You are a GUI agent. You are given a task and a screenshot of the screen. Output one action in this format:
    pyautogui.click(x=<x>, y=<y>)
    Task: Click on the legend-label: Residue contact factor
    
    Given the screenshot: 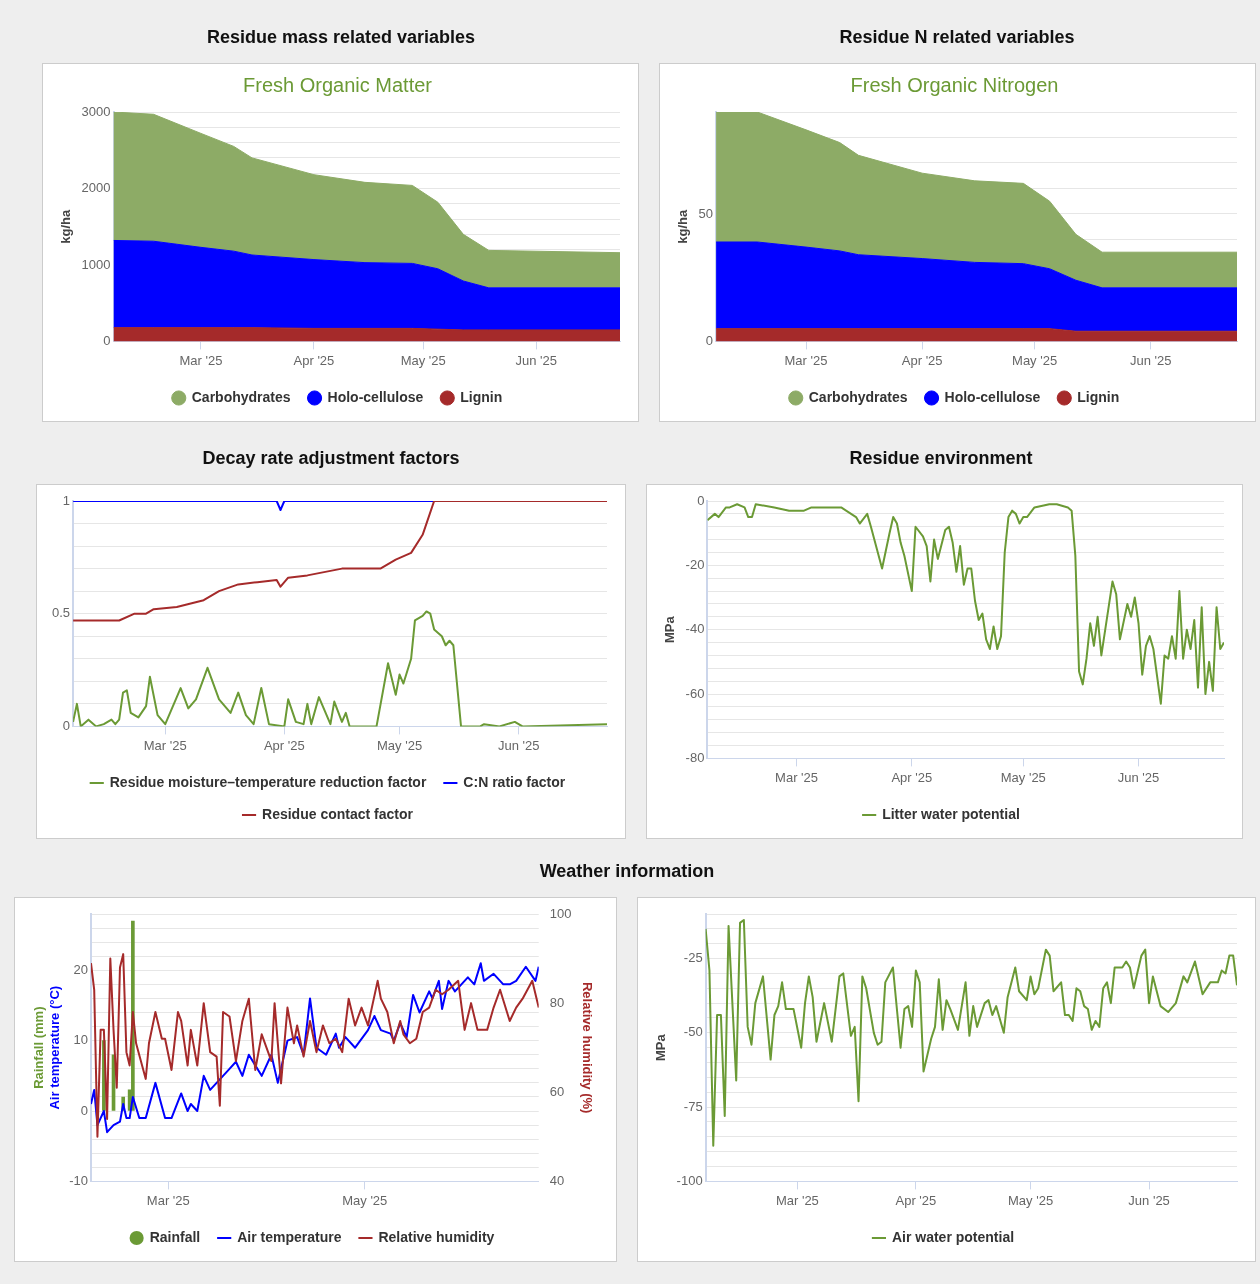 What is the action you would take?
    pyautogui.click(x=338, y=813)
    